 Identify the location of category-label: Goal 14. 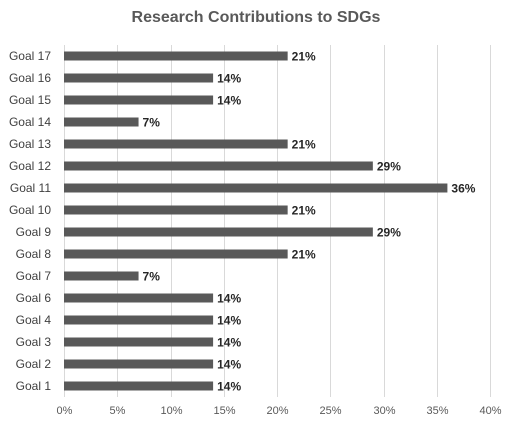
(30, 122).